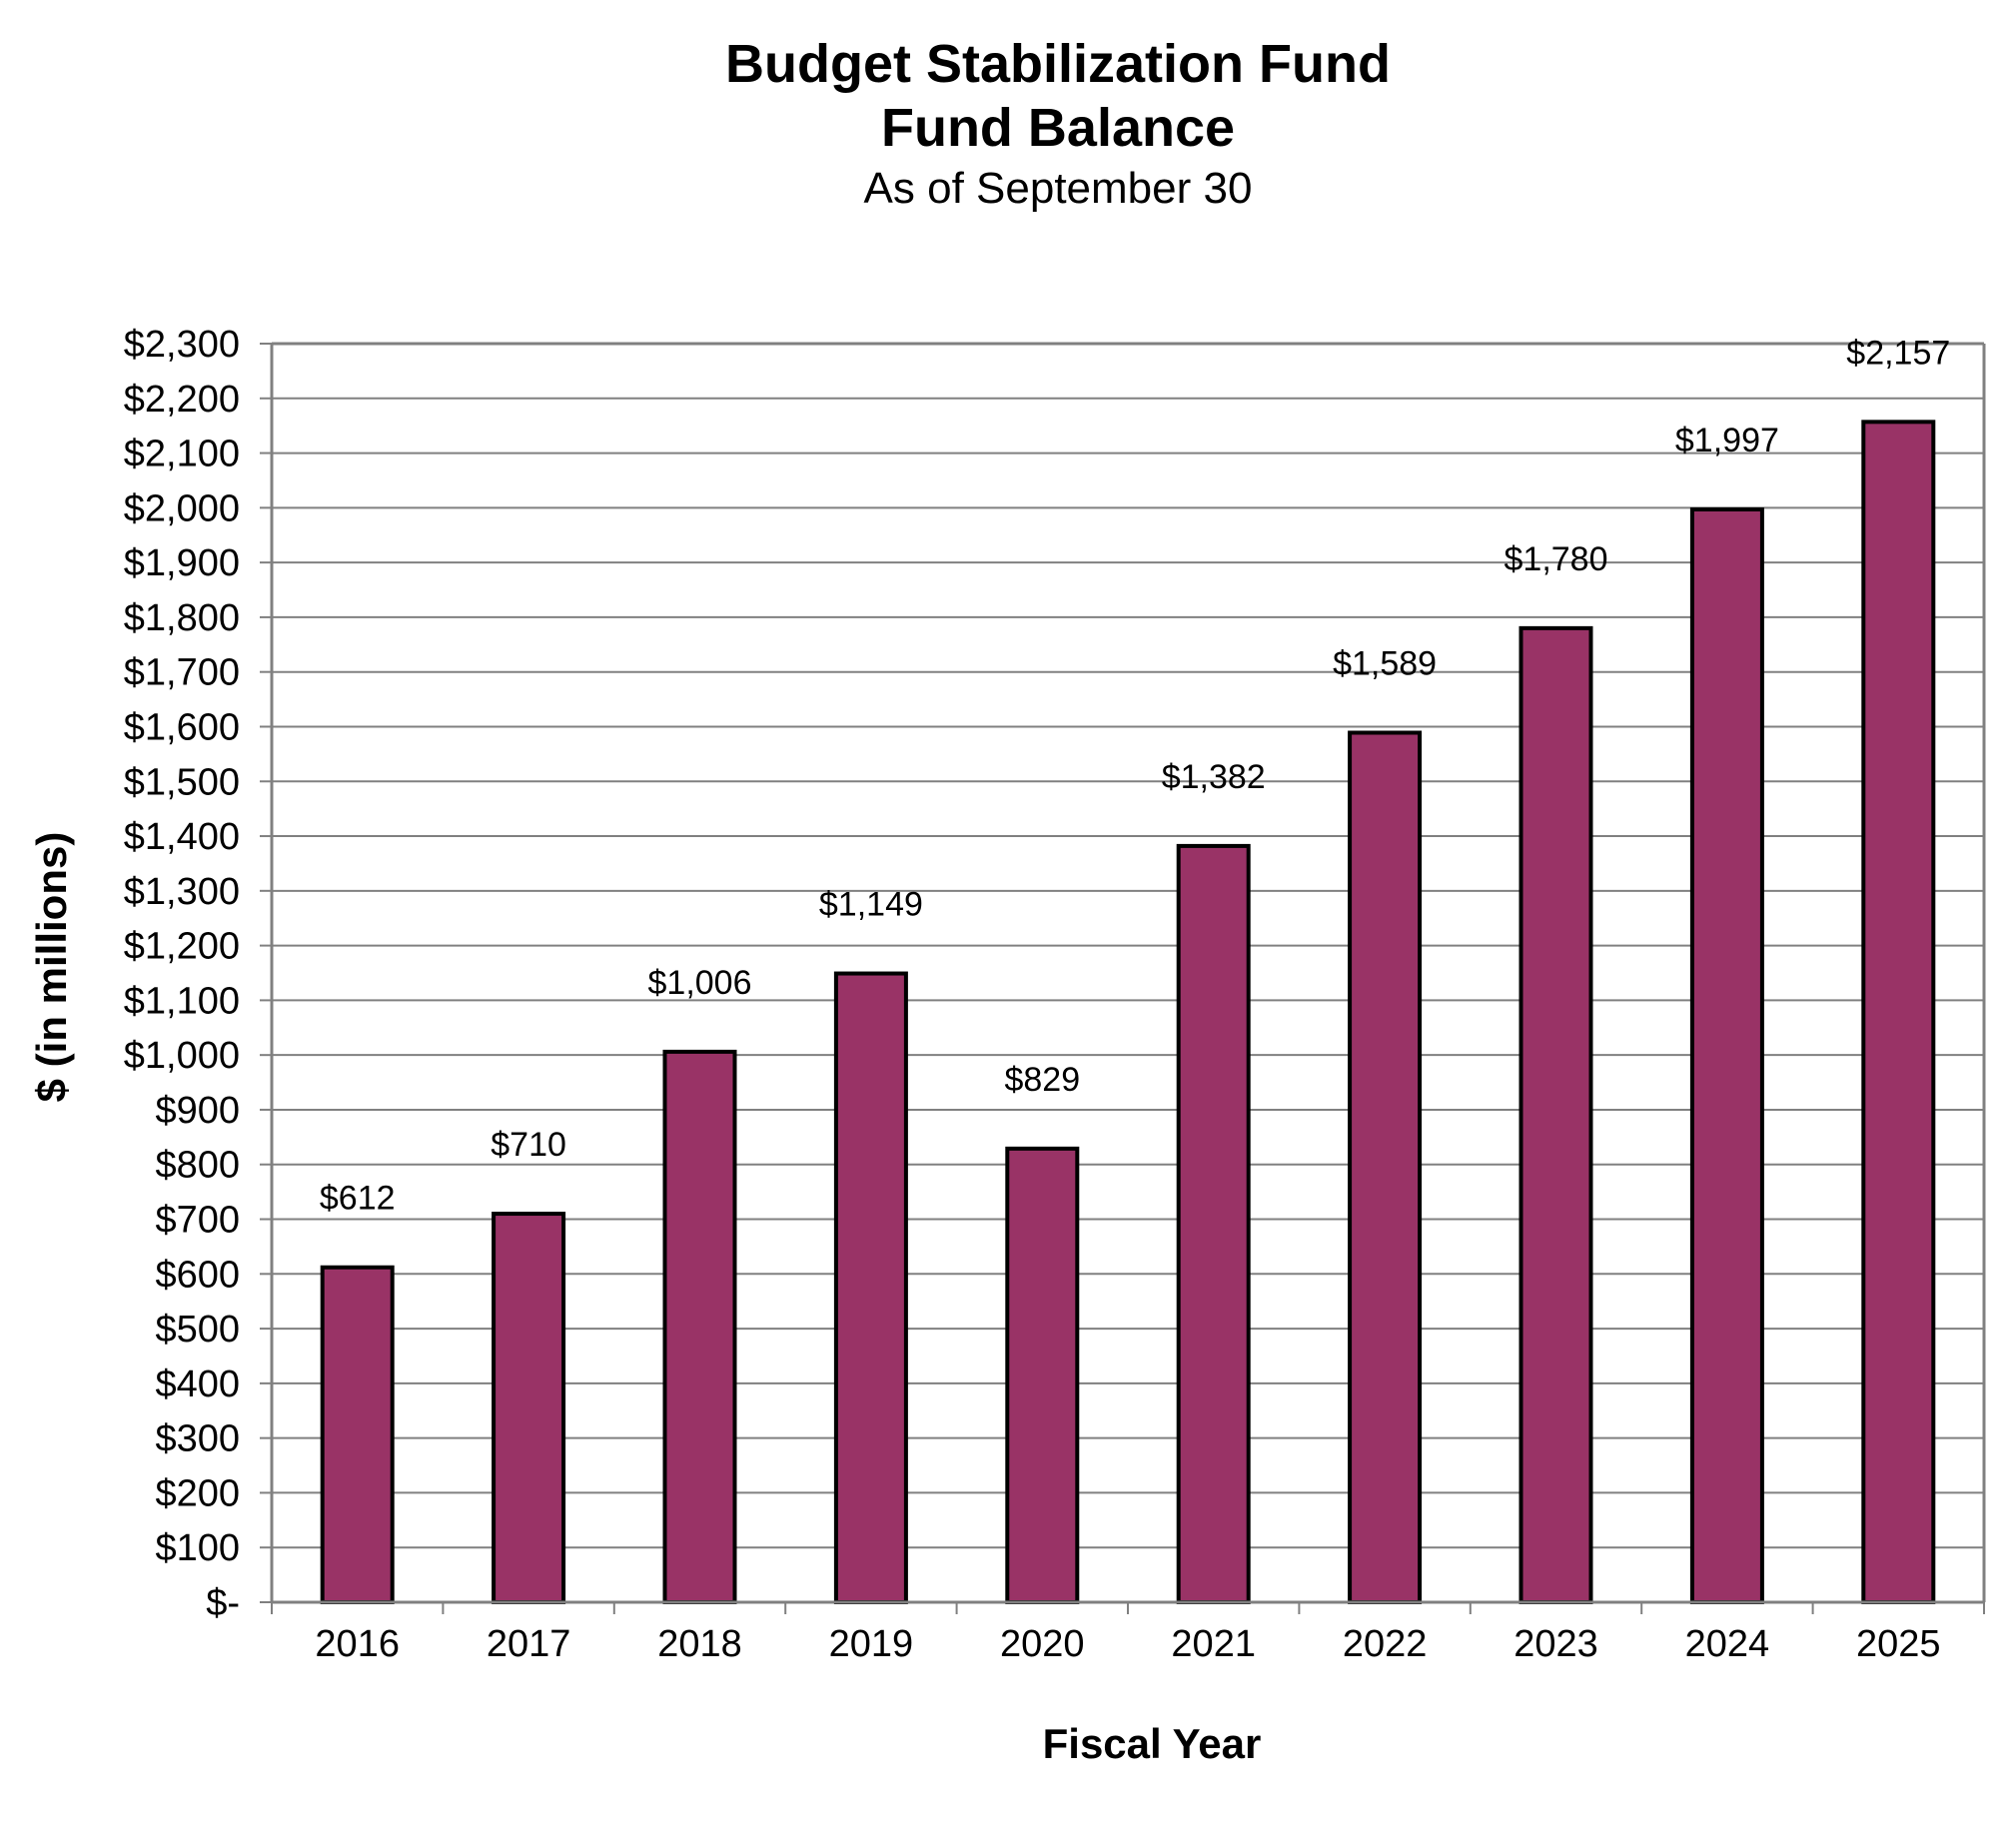 The image size is (2016, 1822). What do you see at coordinates (182, 782) in the screenshot?
I see `y-tick-label: $1,500` at bounding box center [182, 782].